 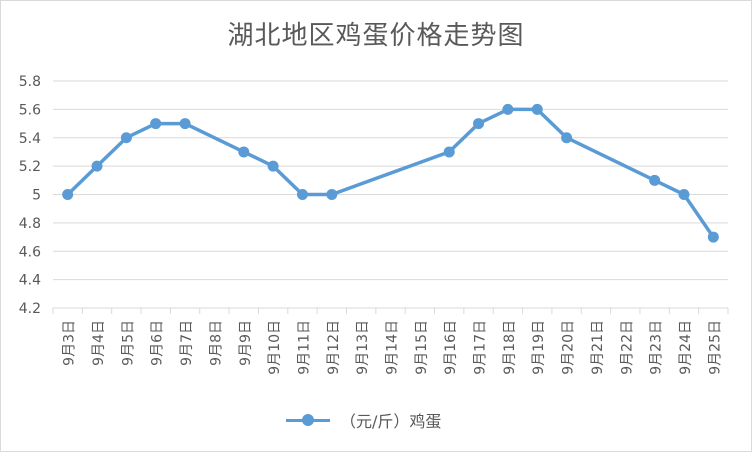 What do you see at coordinates (187, 343) in the screenshot?
I see `x-tick-label: 9月7日` at bounding box center [187, 343].